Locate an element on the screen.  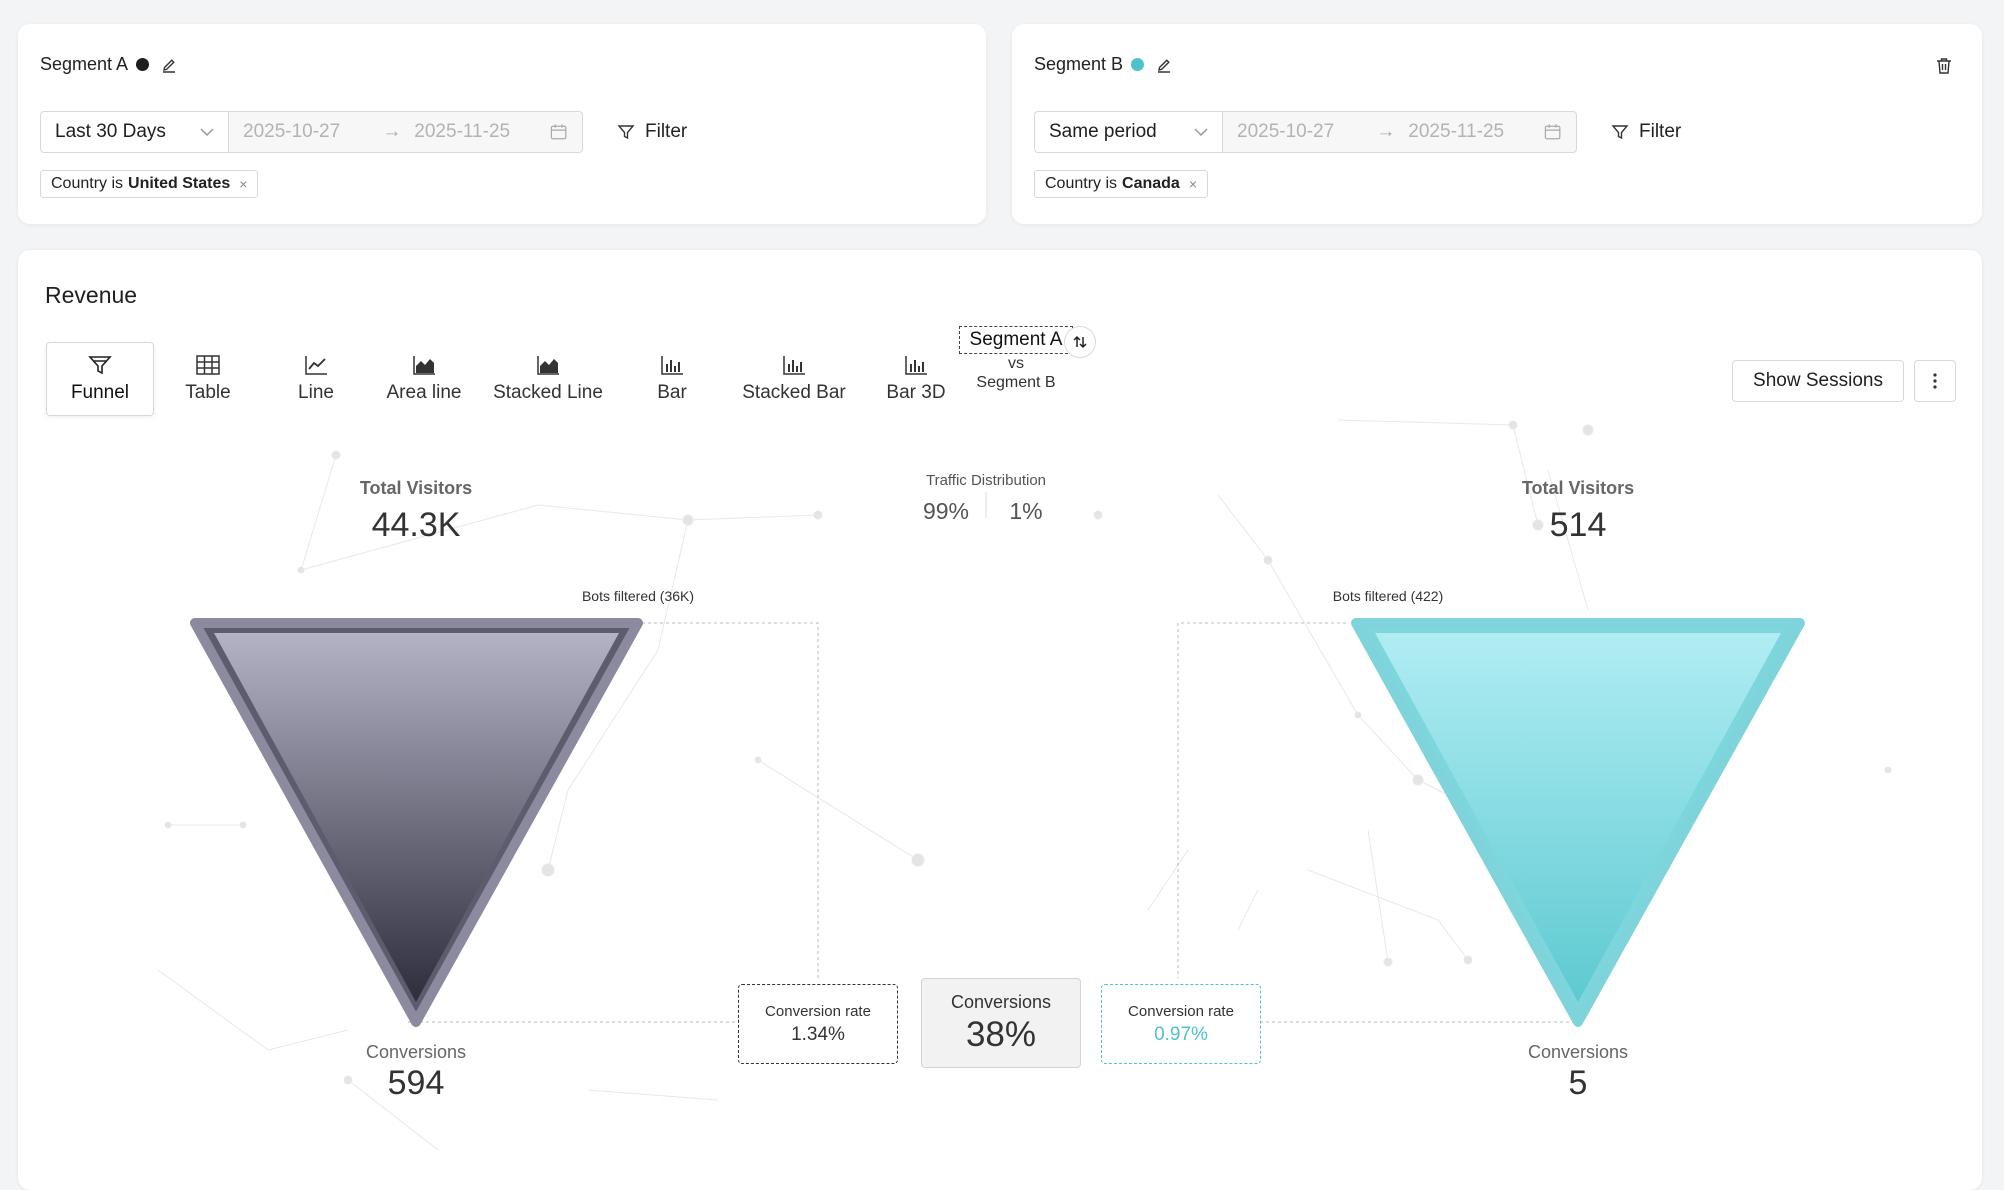
tab-label: Stacked Line is located at coordinates (548, 392).